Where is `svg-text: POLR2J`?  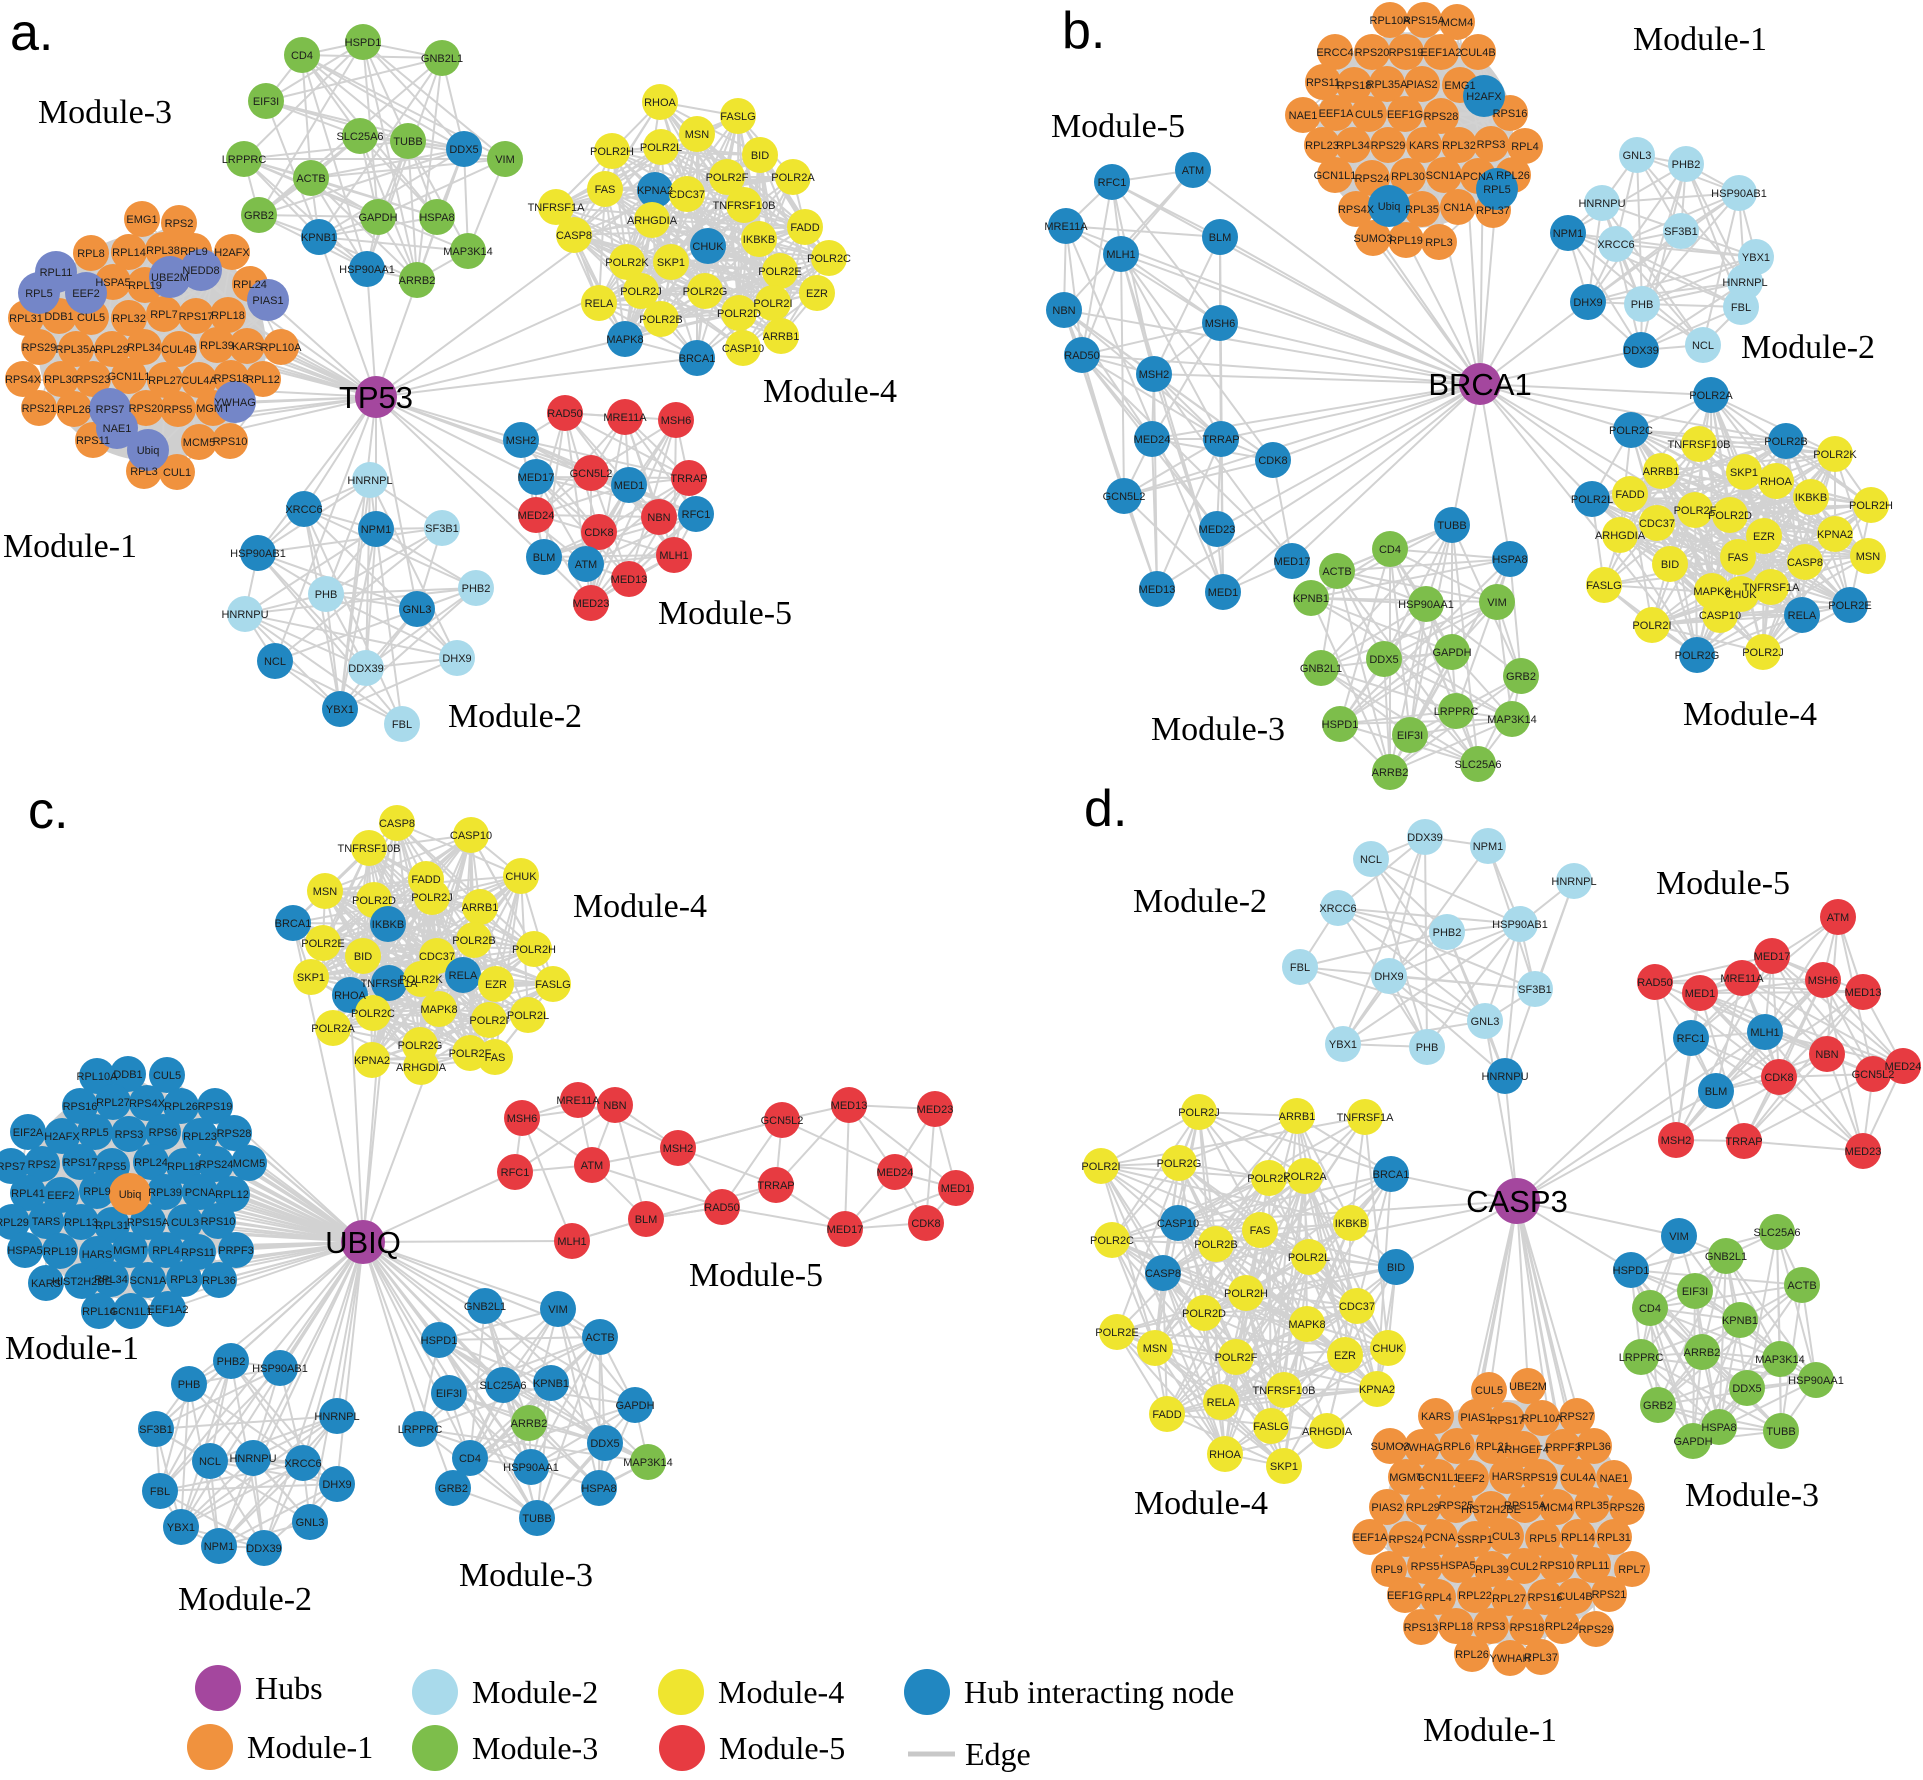 svg-text: POLR2J is located at coordinates (1763, 653).